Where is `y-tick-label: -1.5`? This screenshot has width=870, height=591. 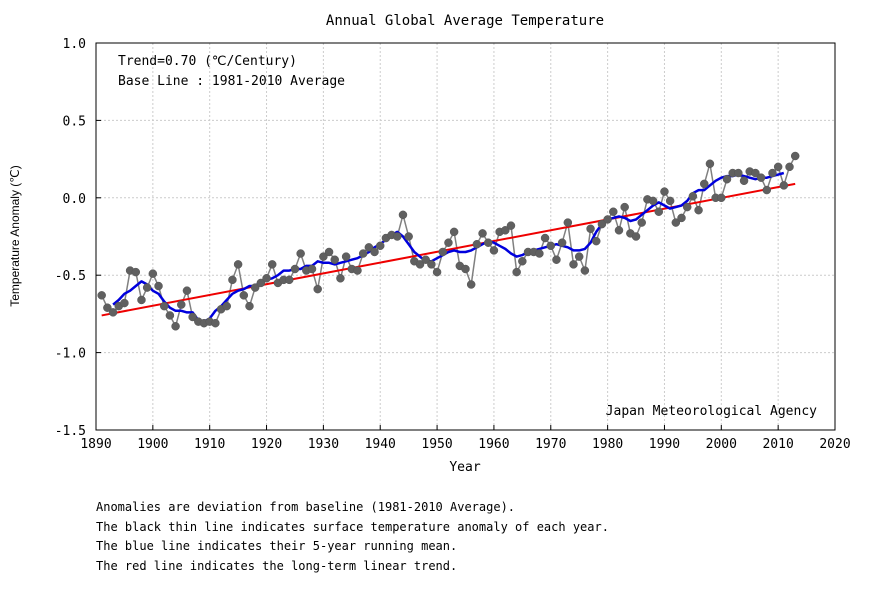
y-tick-label: -1.5 is located at coordinates (70, 431).